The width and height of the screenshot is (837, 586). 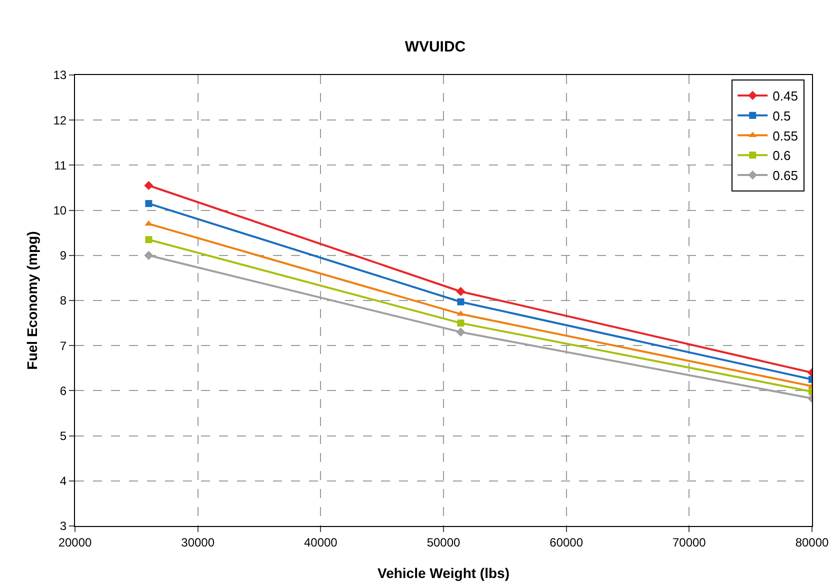 I want to click on x-tick-label: 40000, so click(x=321, y=542).